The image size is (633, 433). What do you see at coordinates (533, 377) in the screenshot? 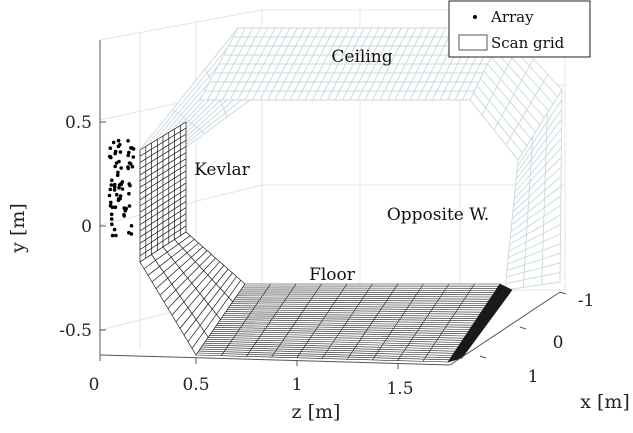
I see `x-tick-1: 1` at bounding box center [533, 377].